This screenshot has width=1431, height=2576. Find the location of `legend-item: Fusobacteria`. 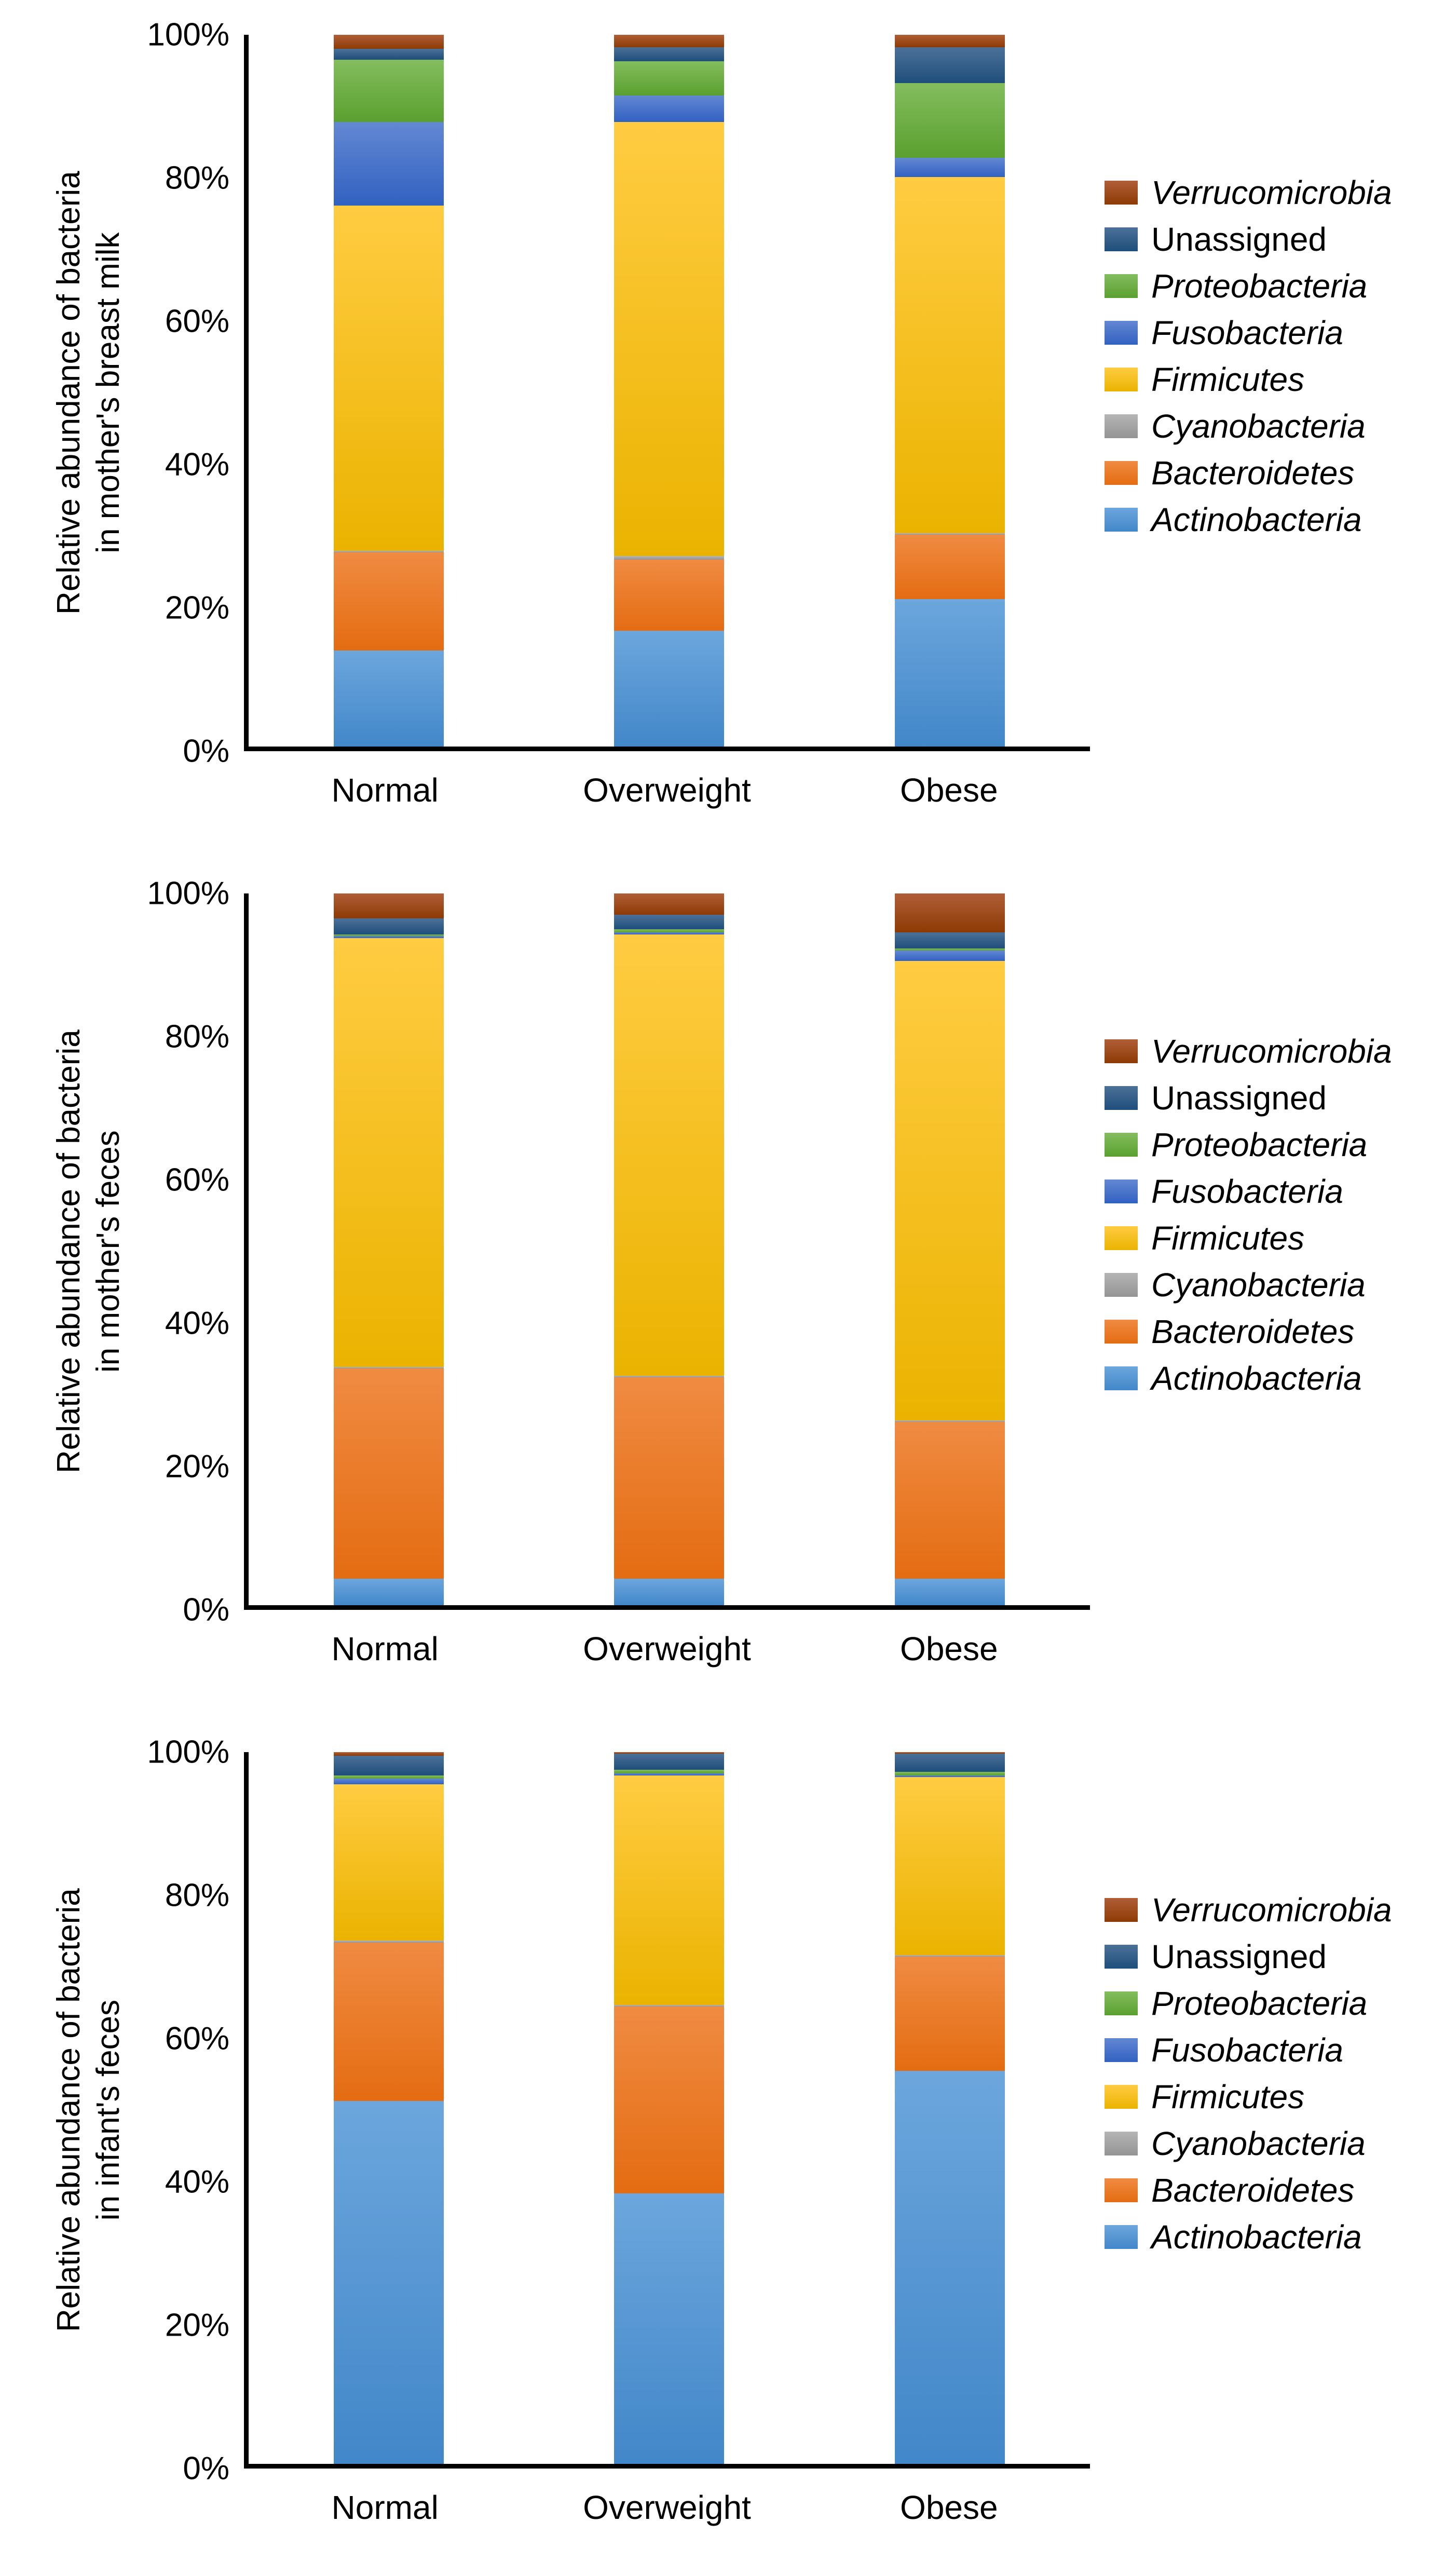

legend-item: Fusobacteria is located at coordinates (1268, 332).